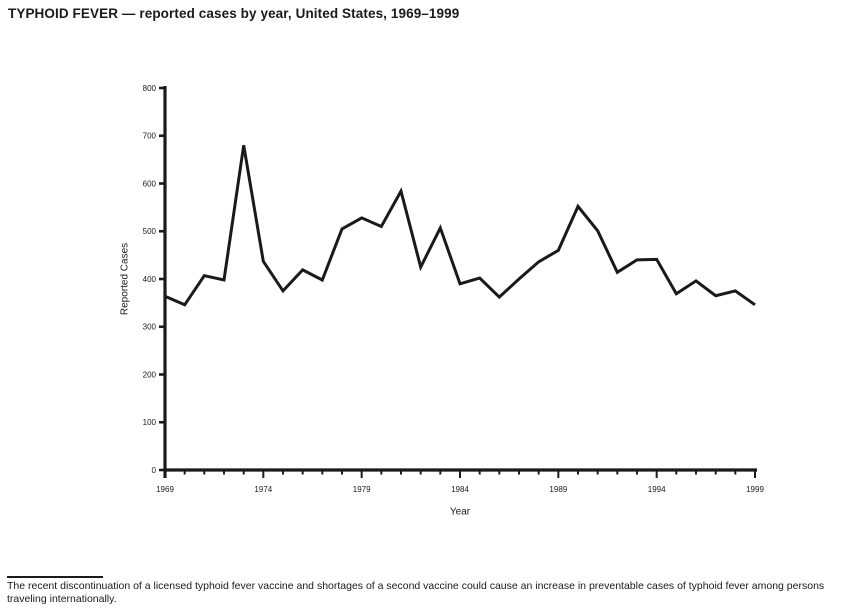 The image size is (855, 615). Describe the element at coordinates (165, 489) in the screenshot. I see `x-tick-label: 1969` at that location.